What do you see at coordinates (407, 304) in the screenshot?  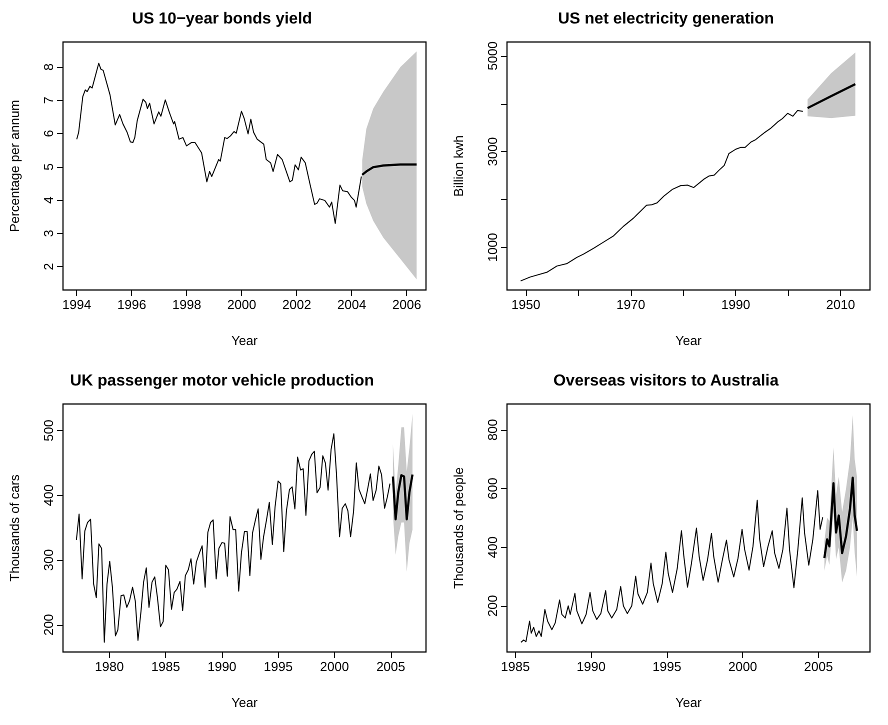 I see `x-tick-label: 2006` at bounding box center [407, 304].